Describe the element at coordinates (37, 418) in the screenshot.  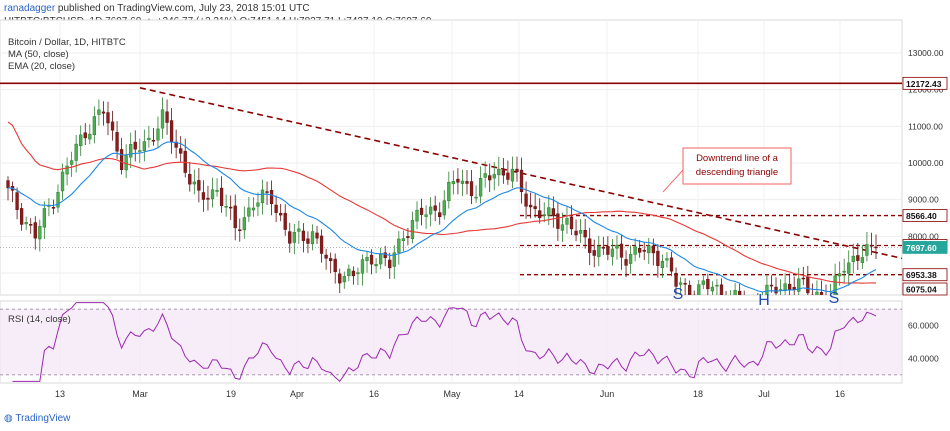
I see `tradingview-logo: ◍ TradingView` at that location.